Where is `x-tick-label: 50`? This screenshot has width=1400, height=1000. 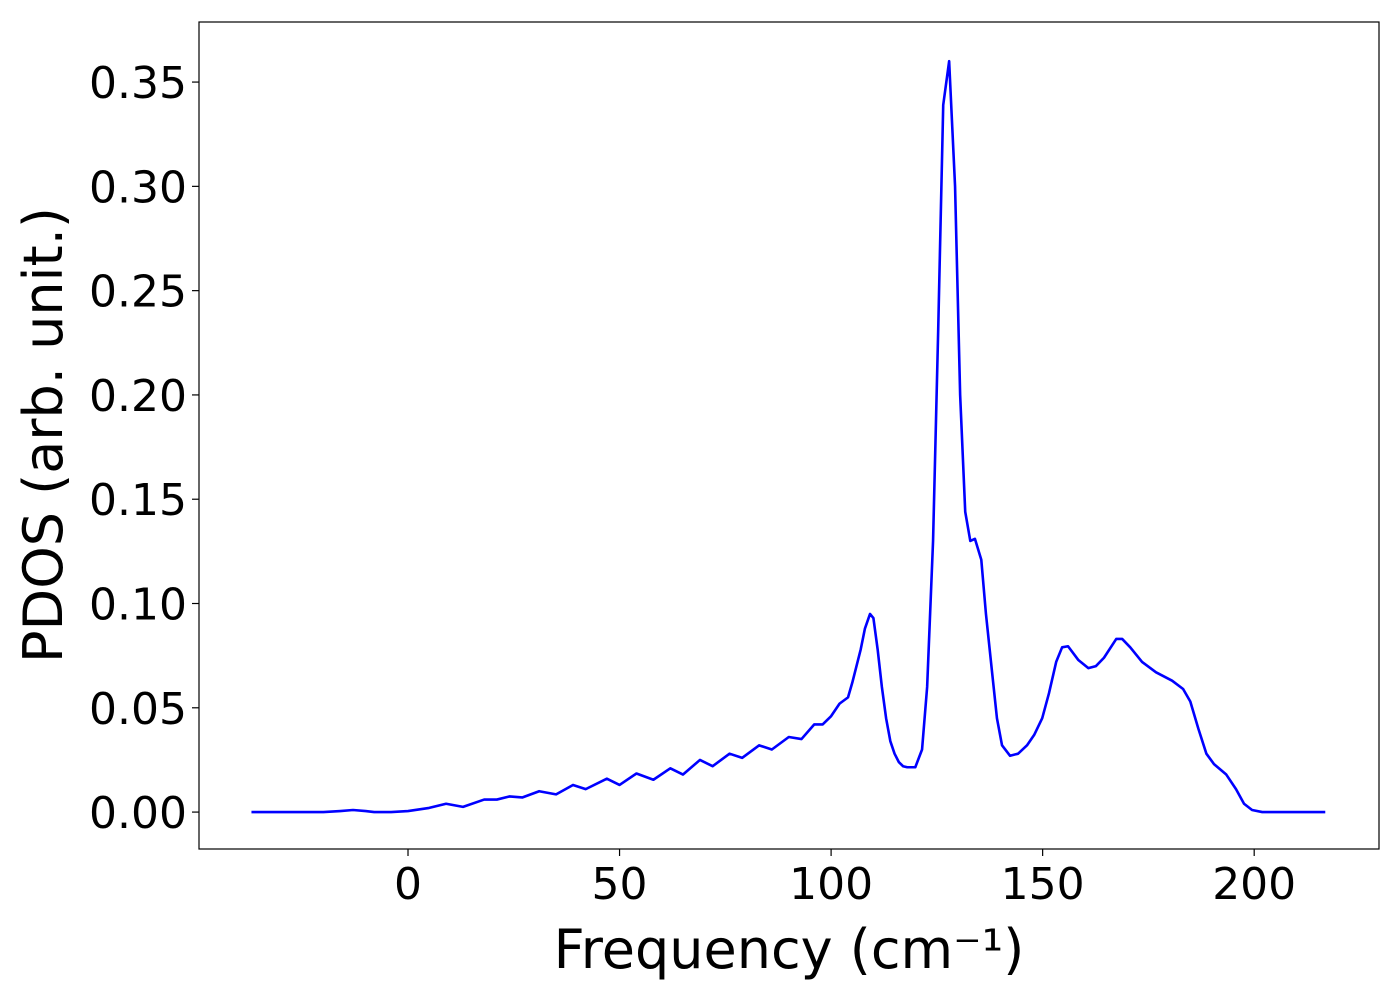 x-tick-label: 50 is located at coordinates (620, 884).